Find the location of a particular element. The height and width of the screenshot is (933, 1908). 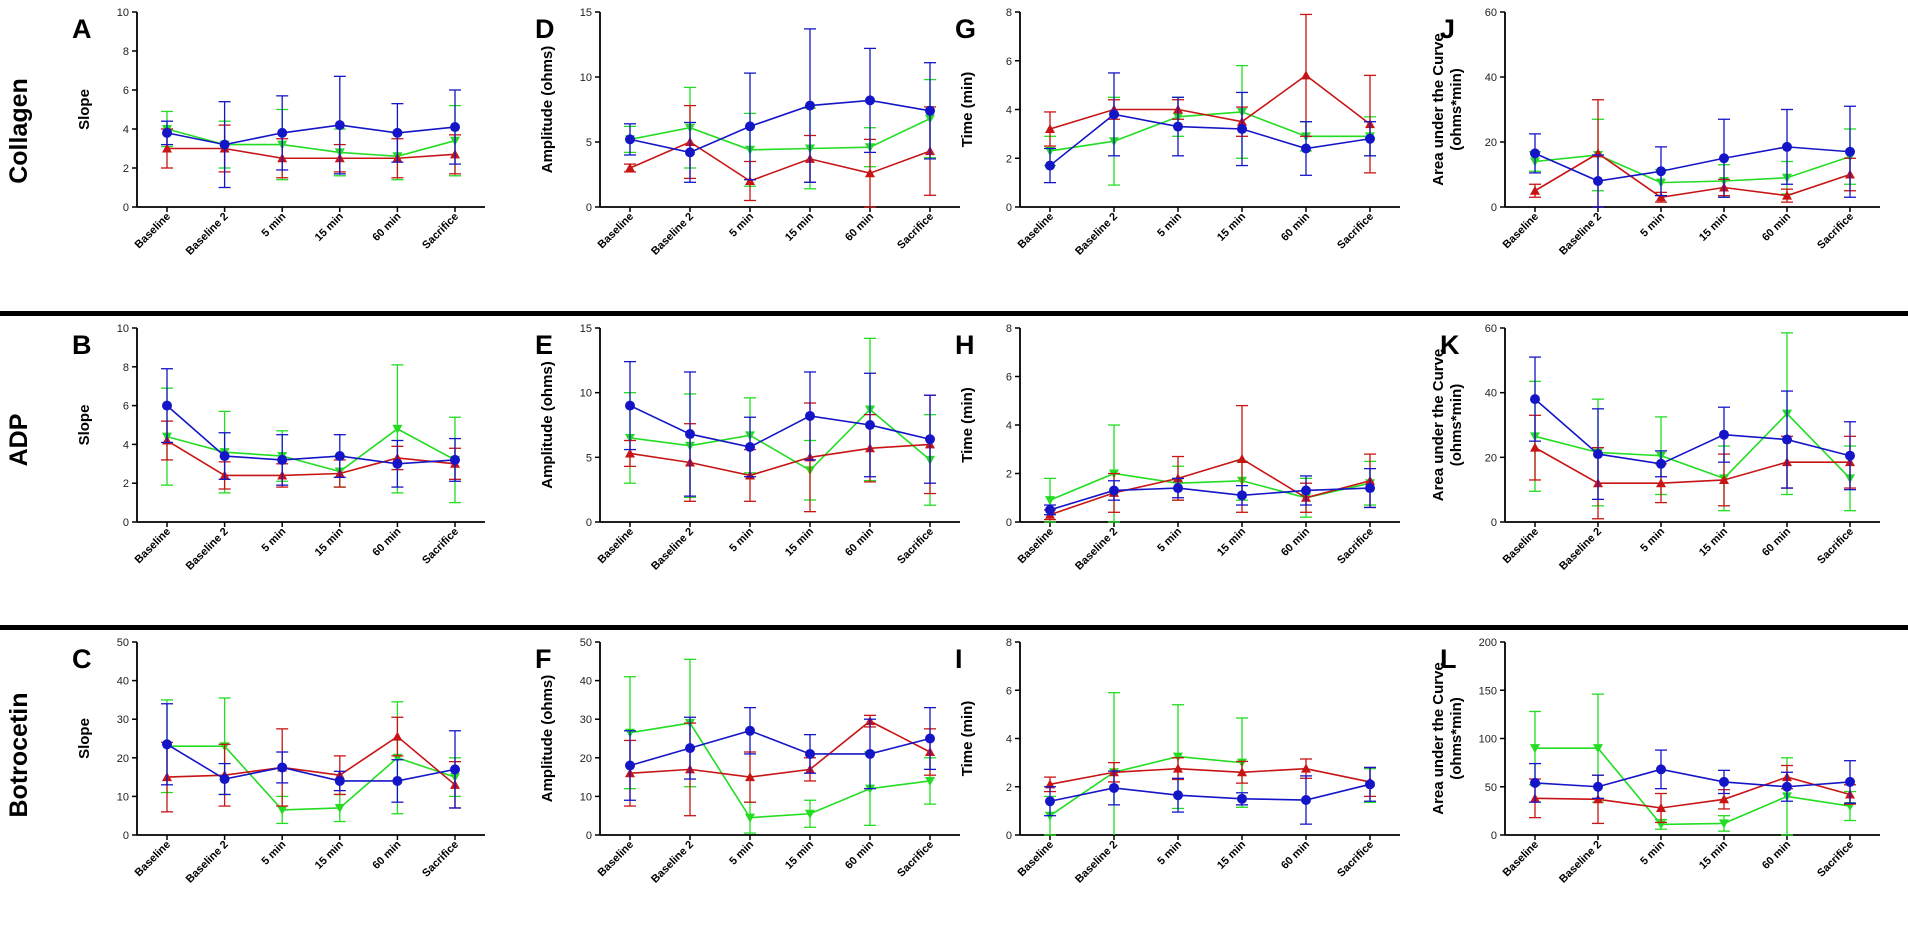

y-tick-label: 4 is located at coordinates (126, 130).